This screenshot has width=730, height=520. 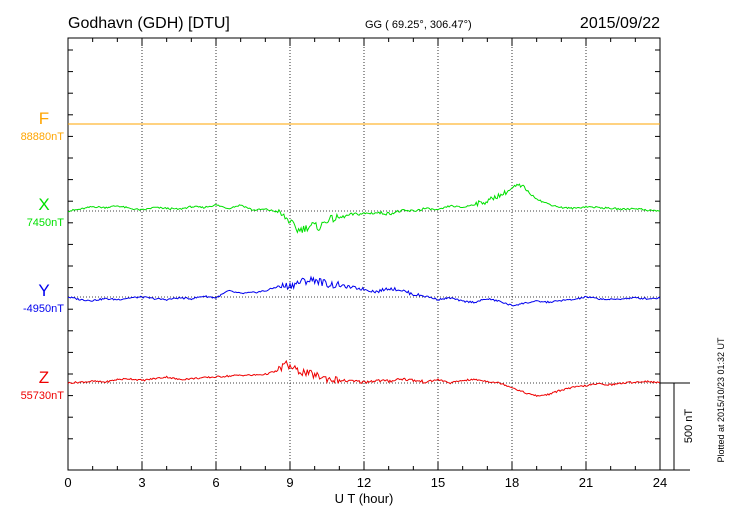 I want to click on coordinates-label: GG ( 69.25°, 306.47°), so click(x=418, y=25).